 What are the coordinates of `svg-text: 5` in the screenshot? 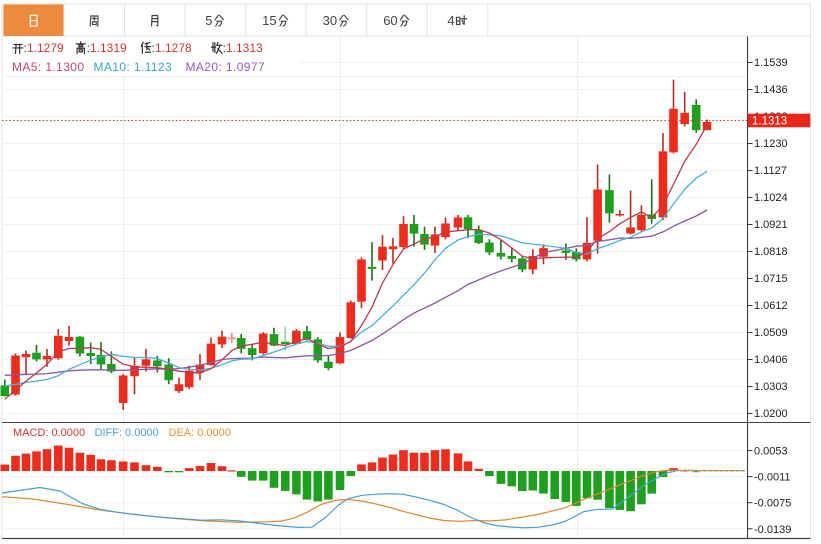 It's located at (208, 20).